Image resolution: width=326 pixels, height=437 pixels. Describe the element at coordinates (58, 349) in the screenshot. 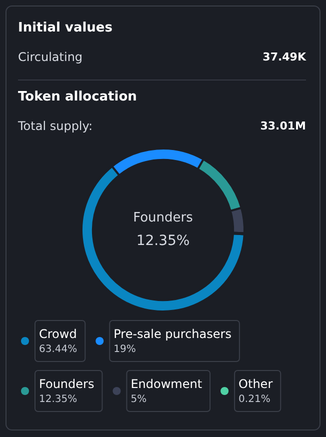

I see `data-label: 63.44%` at that location.